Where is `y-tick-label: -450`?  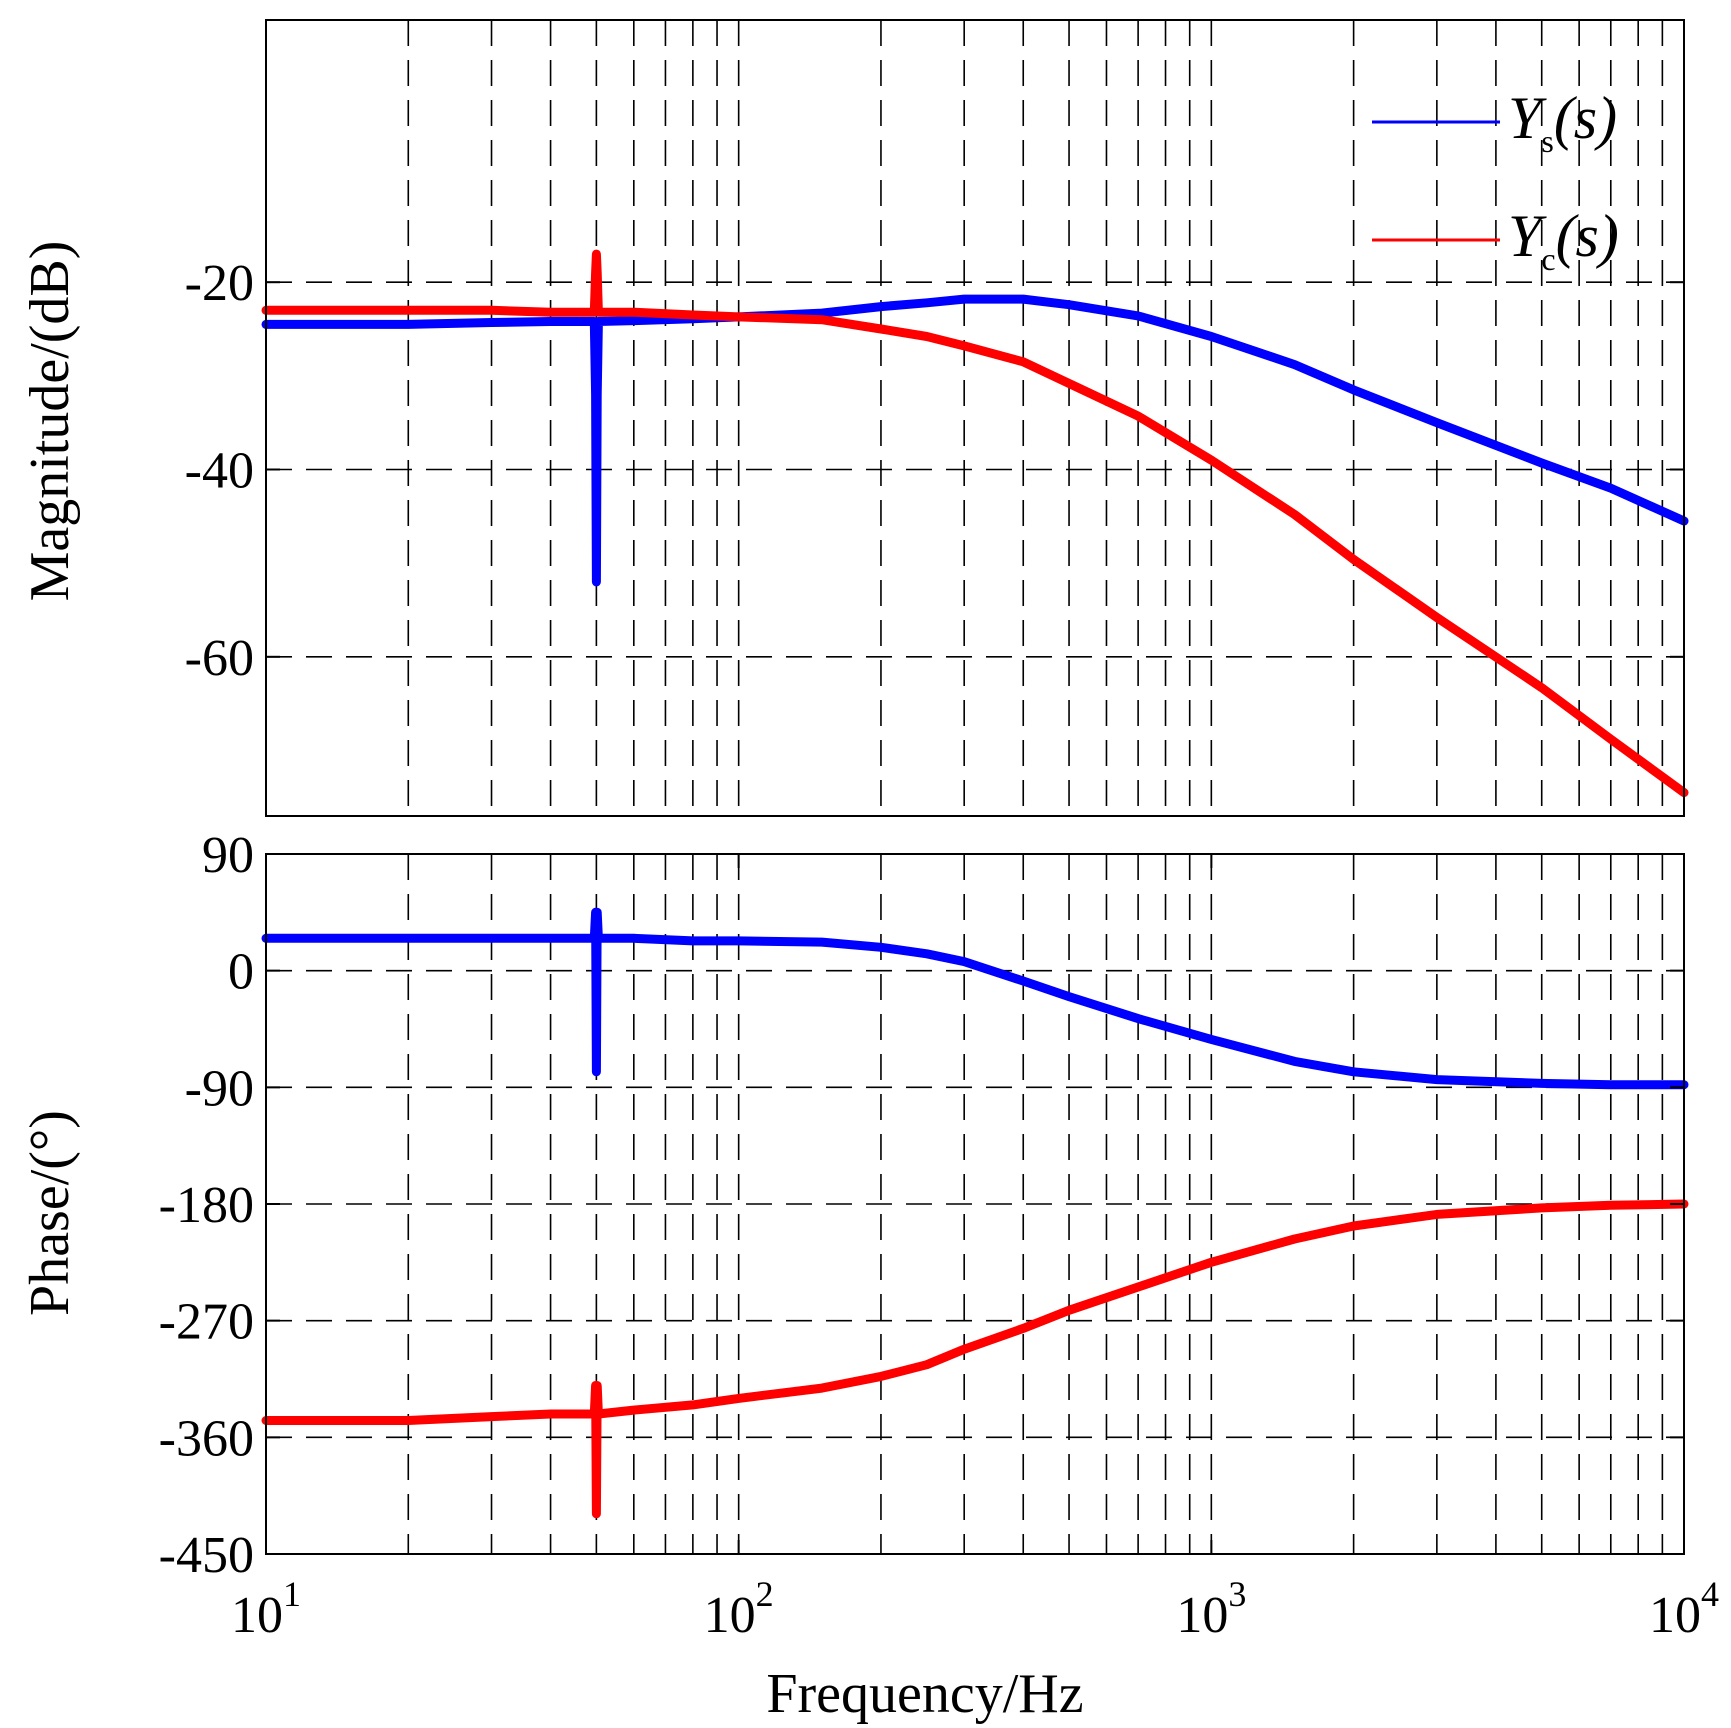
y-tick-label: -450 is located at coordinates (206, 1555).